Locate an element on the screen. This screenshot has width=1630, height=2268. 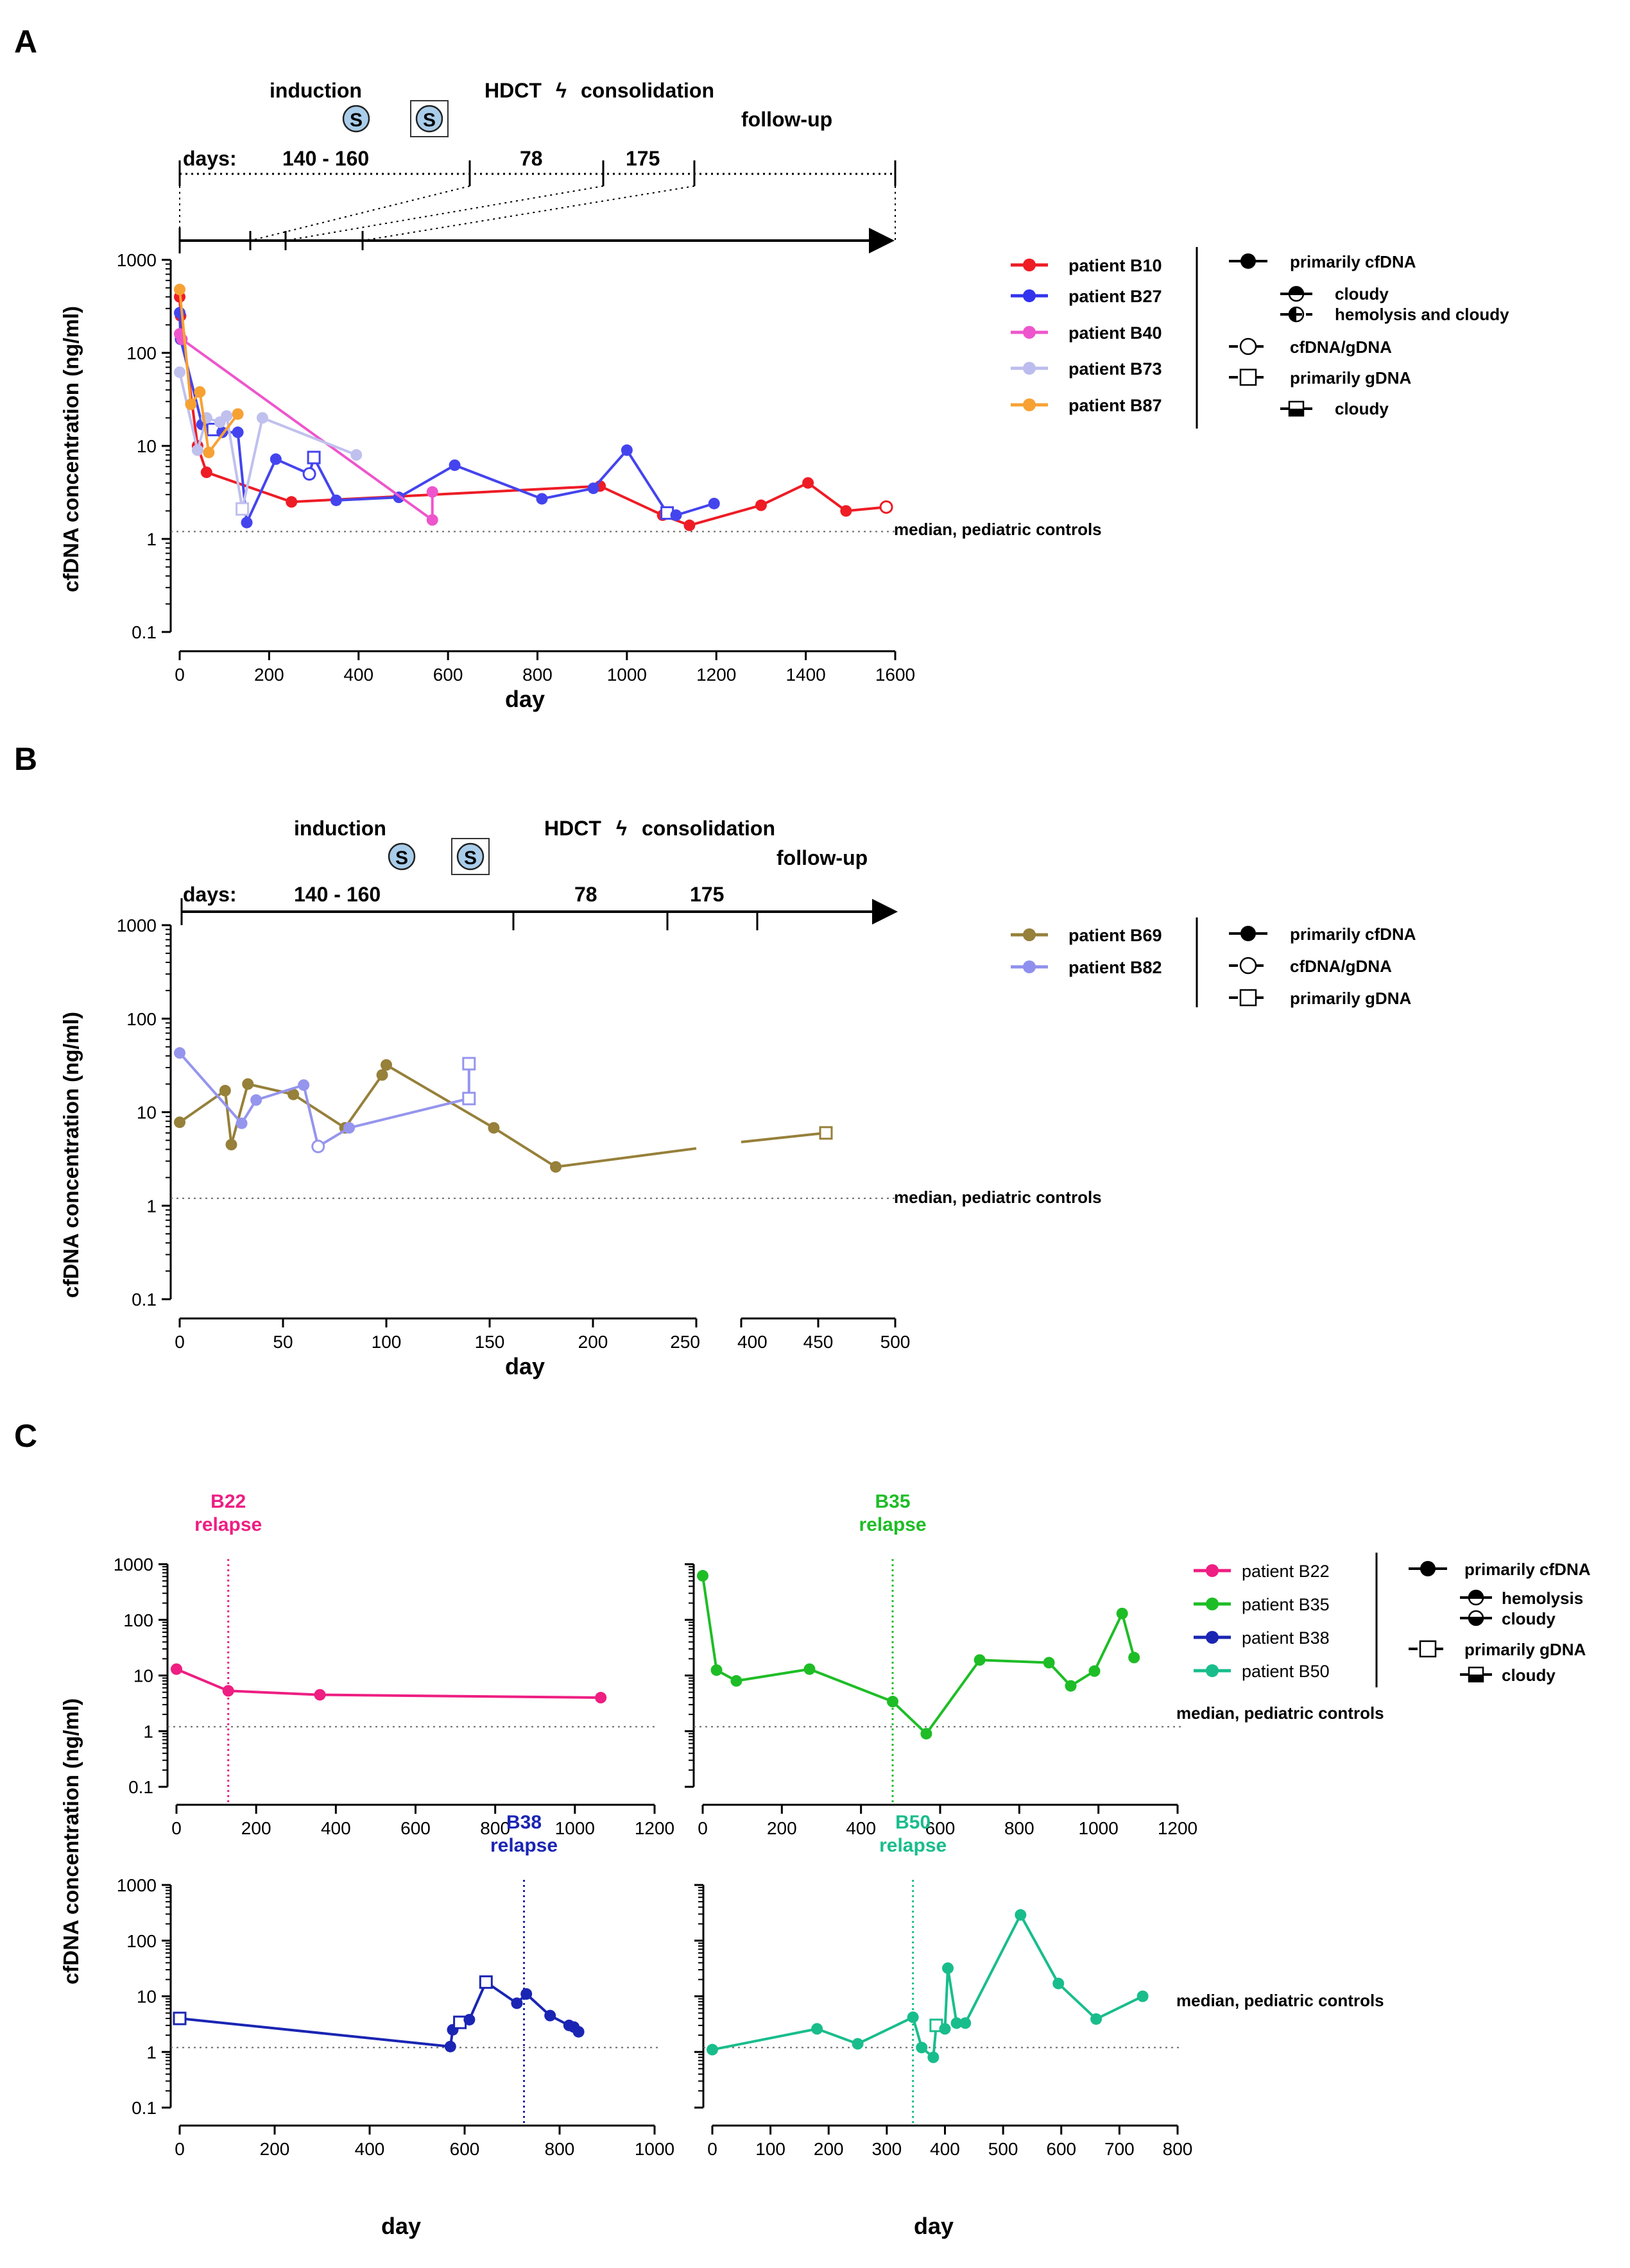
x-axis-label-c-right: day is located at coordinates (934, 2226).